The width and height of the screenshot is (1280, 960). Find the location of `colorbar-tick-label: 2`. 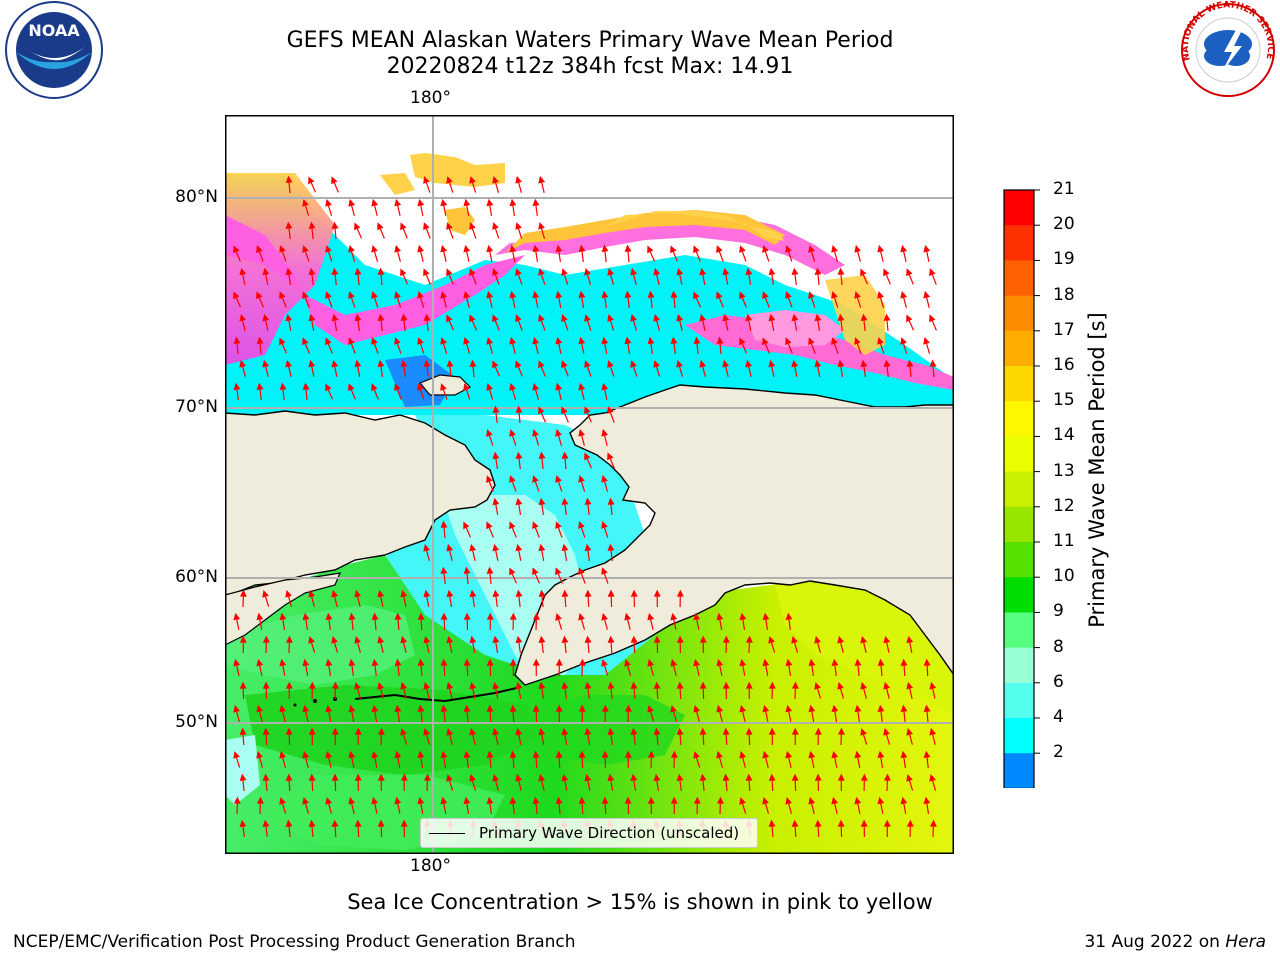

colorbar-tick-label: 2 is located at coordinates (1058, 752).